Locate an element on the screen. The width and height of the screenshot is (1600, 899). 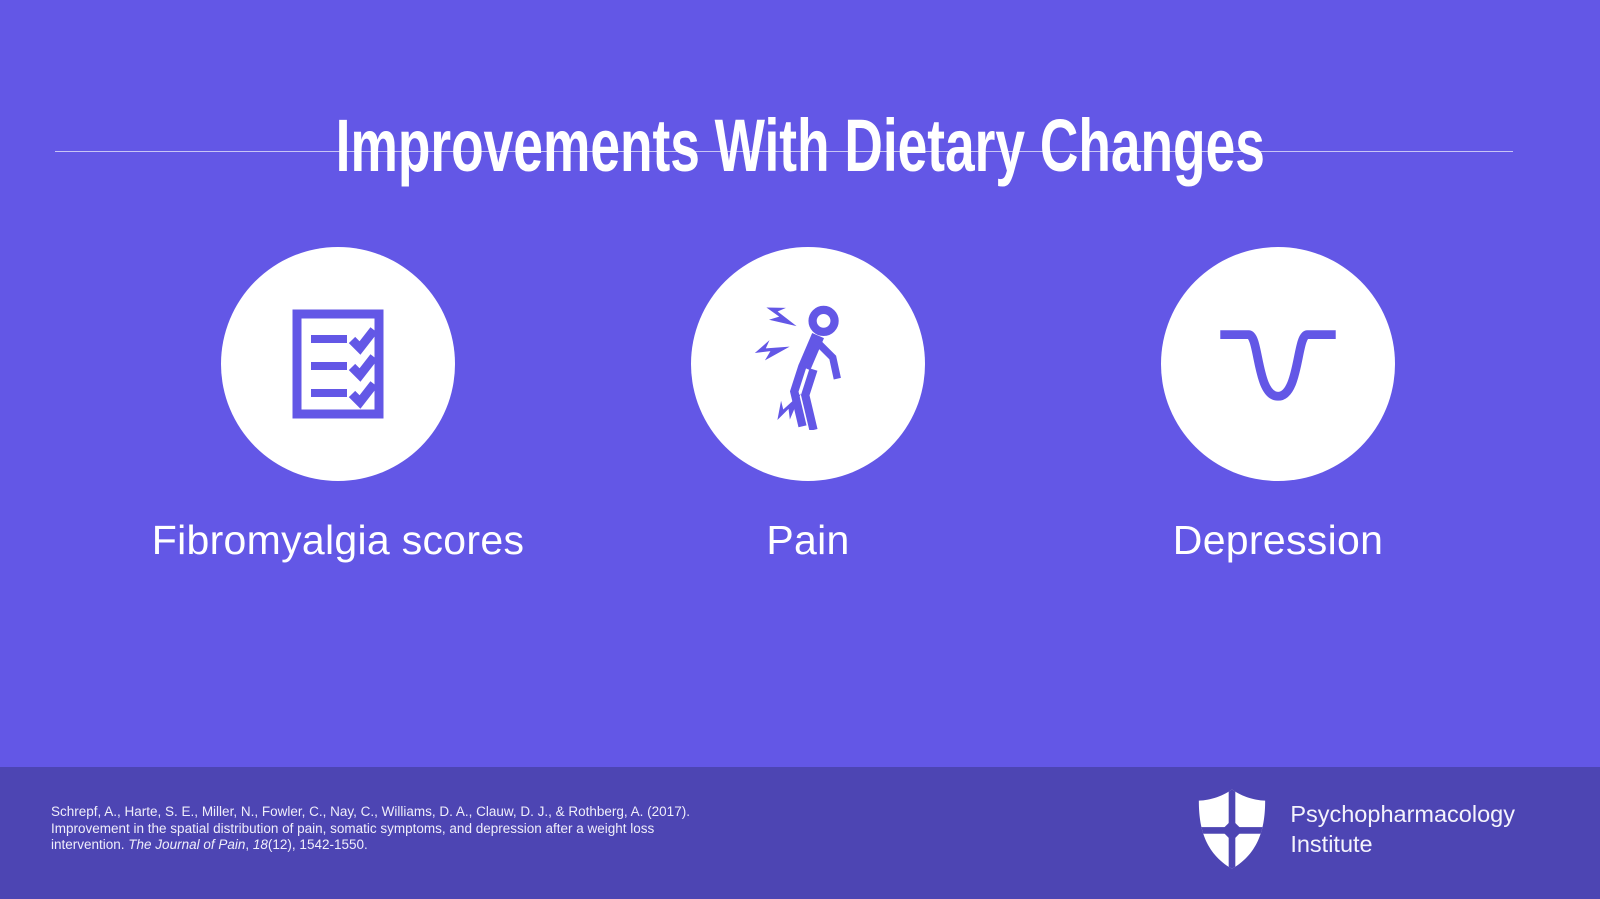
page-title: Improvements With Dietary Changes is located at coordinates (800, 145).